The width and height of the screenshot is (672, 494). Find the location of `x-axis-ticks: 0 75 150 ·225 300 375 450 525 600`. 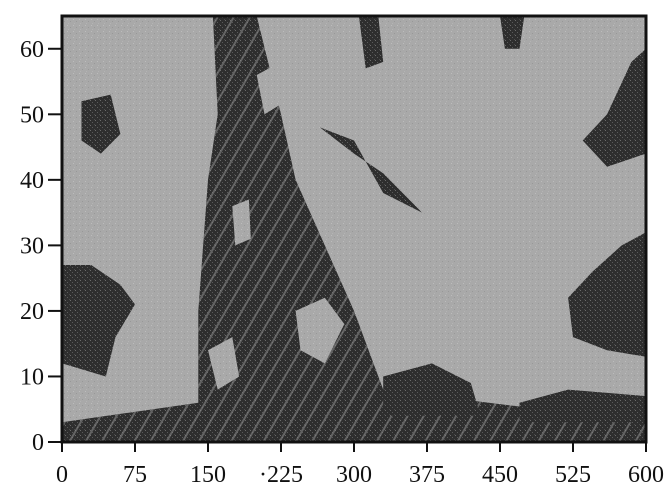

x-axis-ticks: 0 75 150 ·225 300 375 450 525 600 is located at coordinates (360, 465).